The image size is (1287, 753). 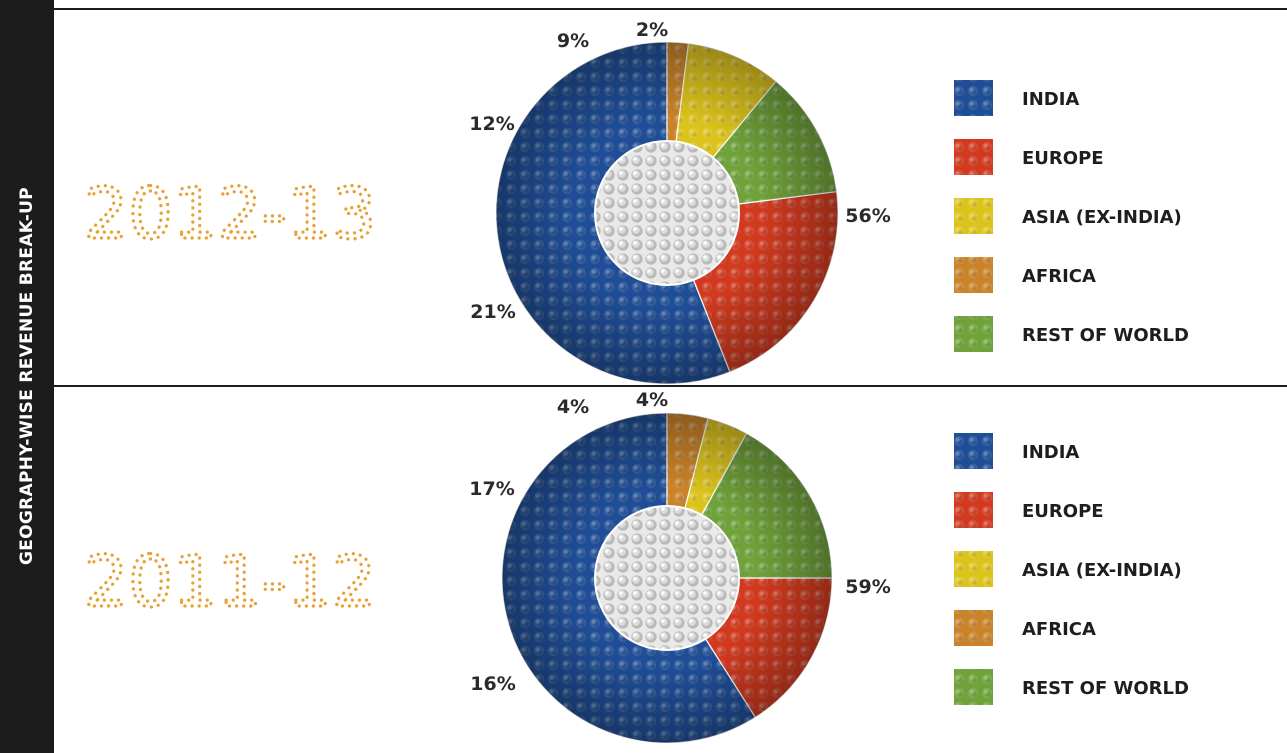 I want to click on legend-2011-12-rest-of-world-swatch-texture, so click(x=973, y=687).